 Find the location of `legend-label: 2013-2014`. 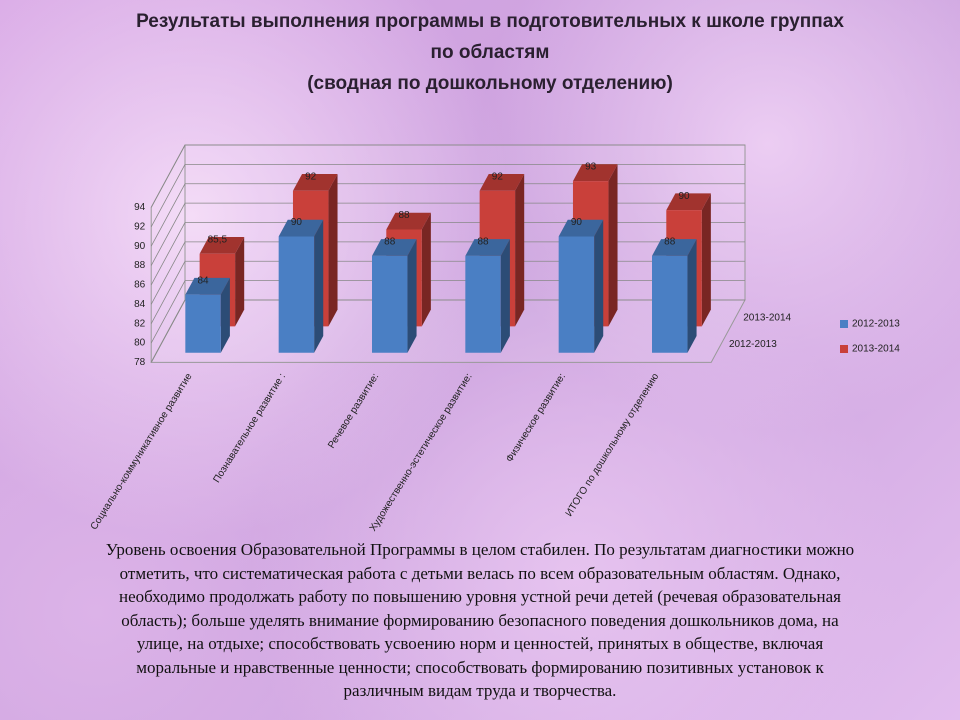

legend-label: 2013-2014 is located at coordinates (876, 349).